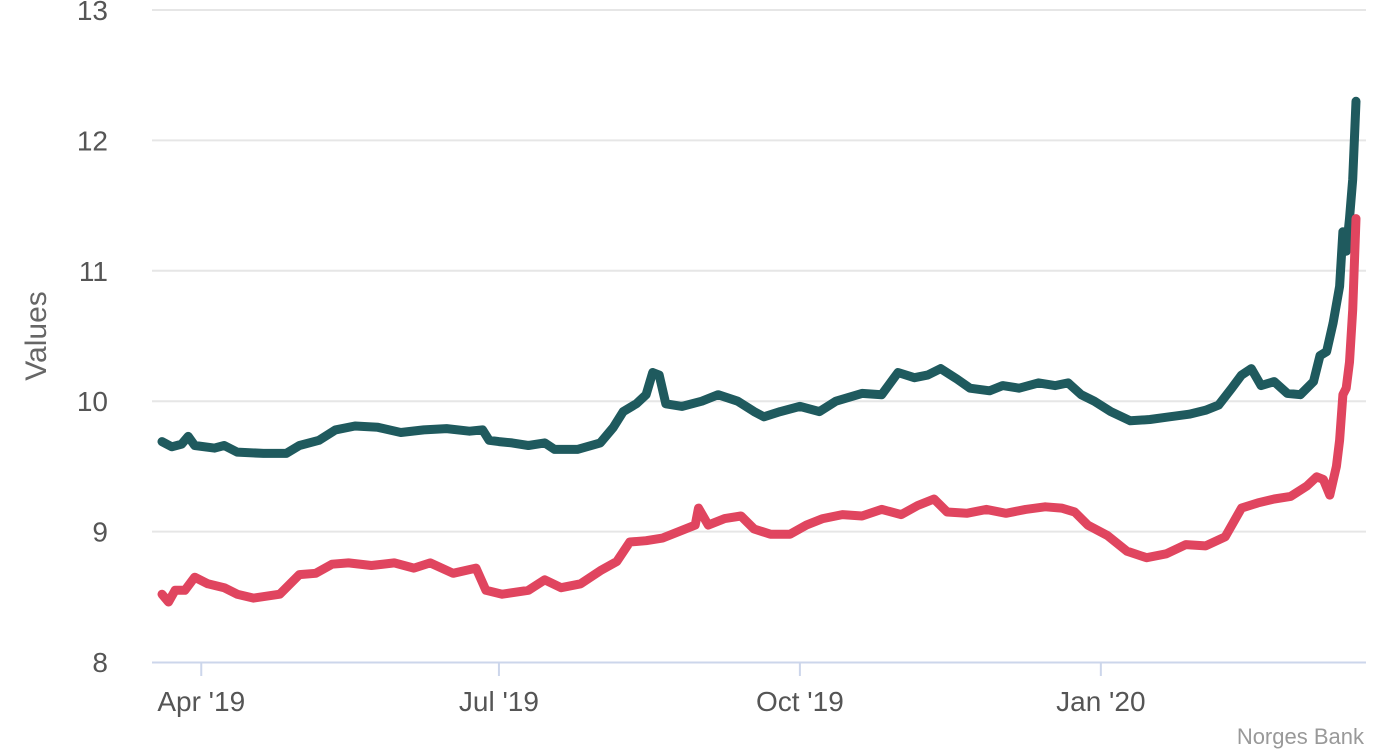 Image resolution: width=1376 pixels, height=751 pixels. Describe the element at coordinates (92, 339) in the screenshot. I see `y-axis-tick-labels: 8 9 10 11 12 13` at that location.